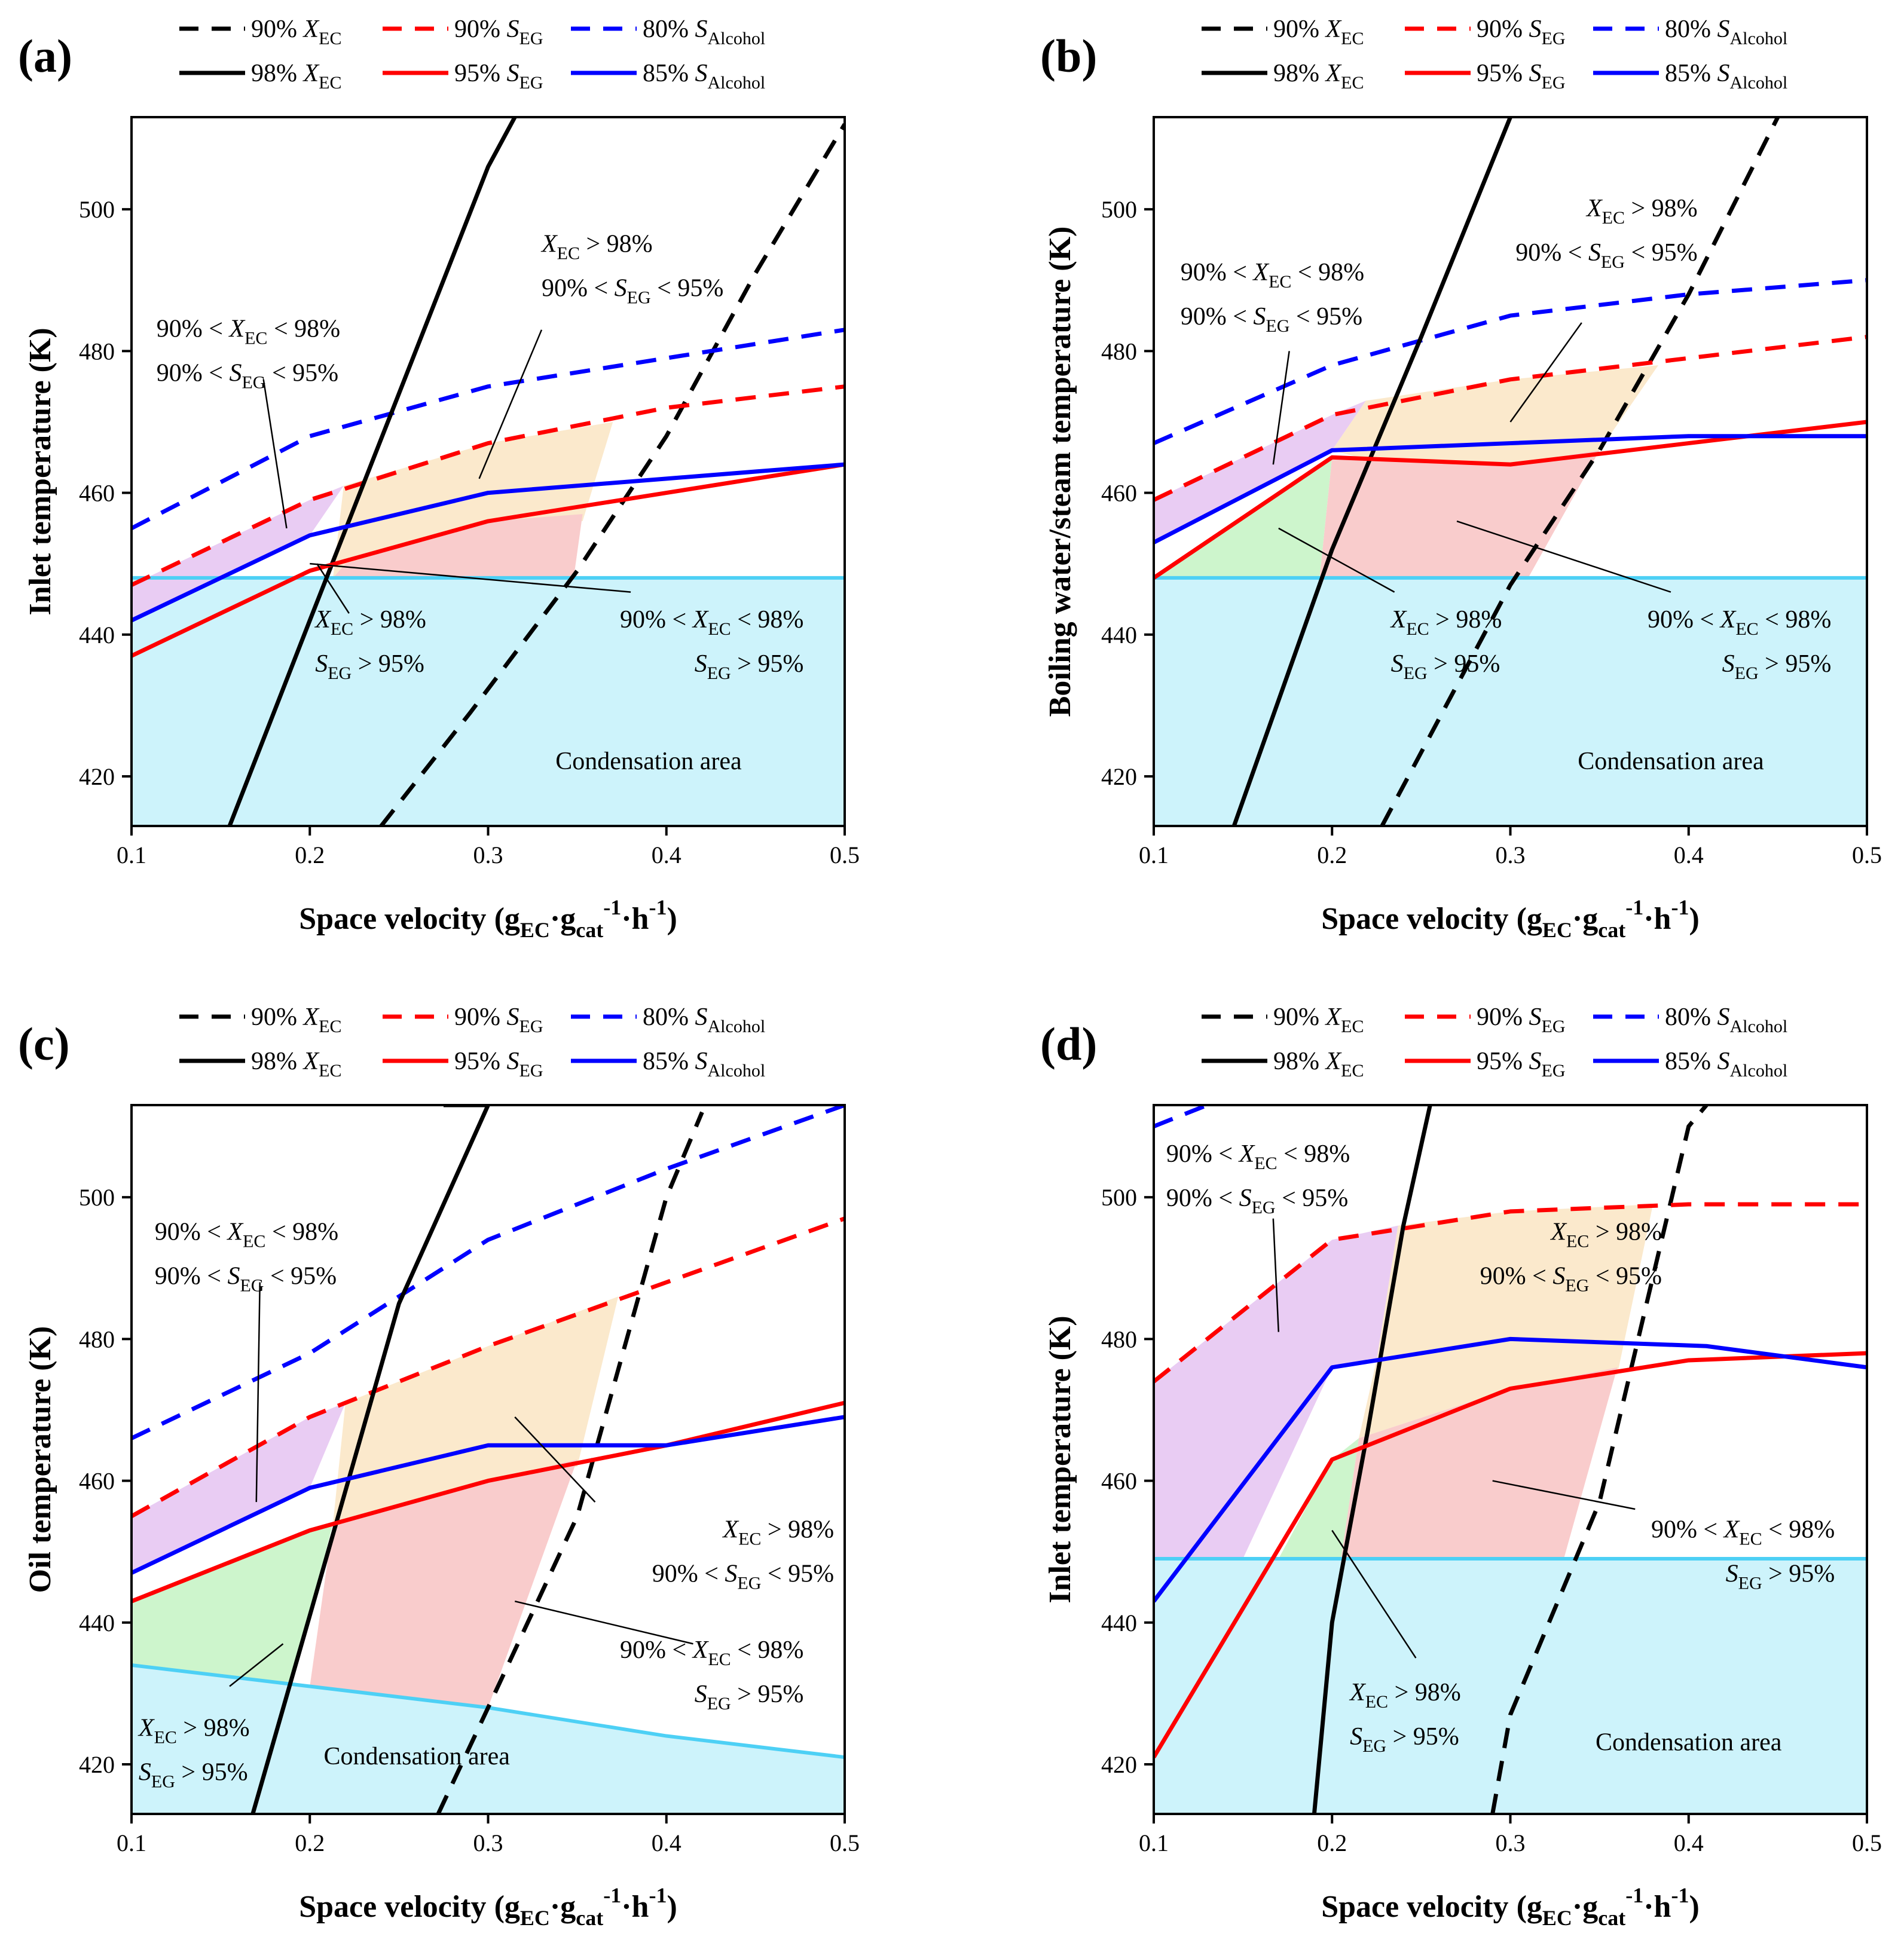 This screenshot has height=1952, width=1904. I want to click on y-tick-label: 480, so click(97, 351).